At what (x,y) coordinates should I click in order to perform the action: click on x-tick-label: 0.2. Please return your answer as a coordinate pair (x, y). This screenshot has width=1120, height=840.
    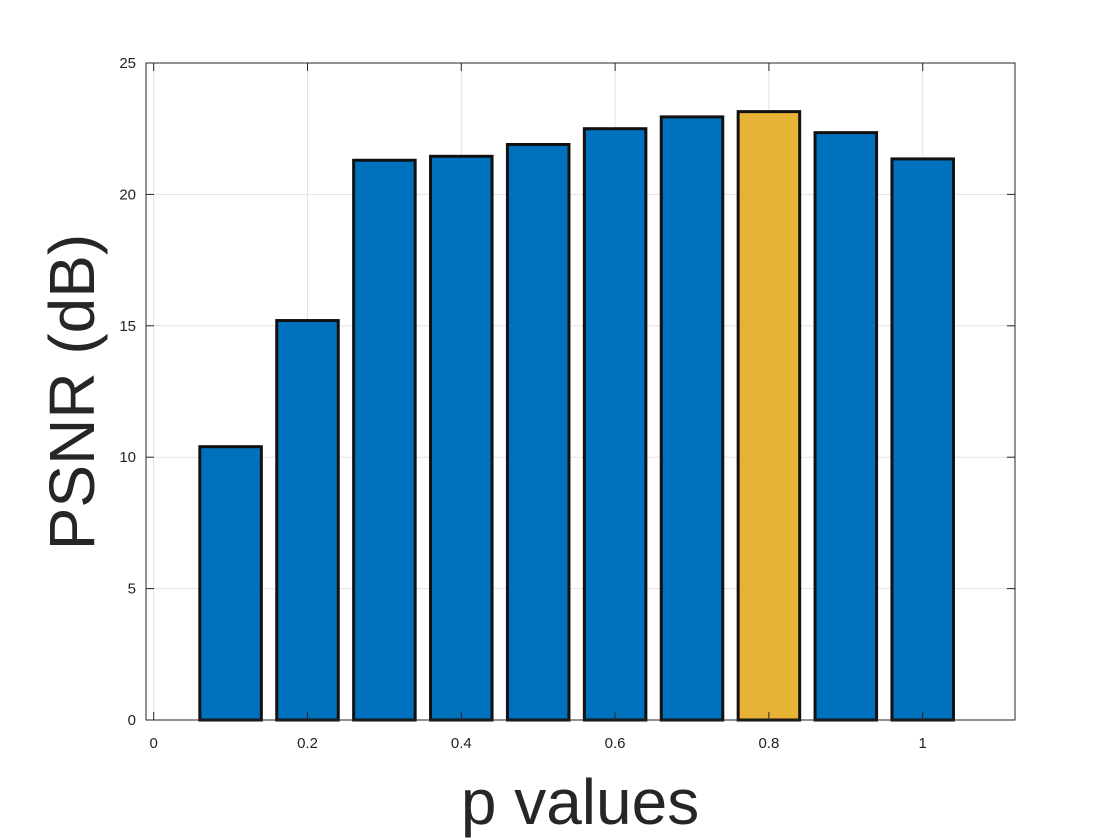
    Looking at the image, I should click on (307, 743).